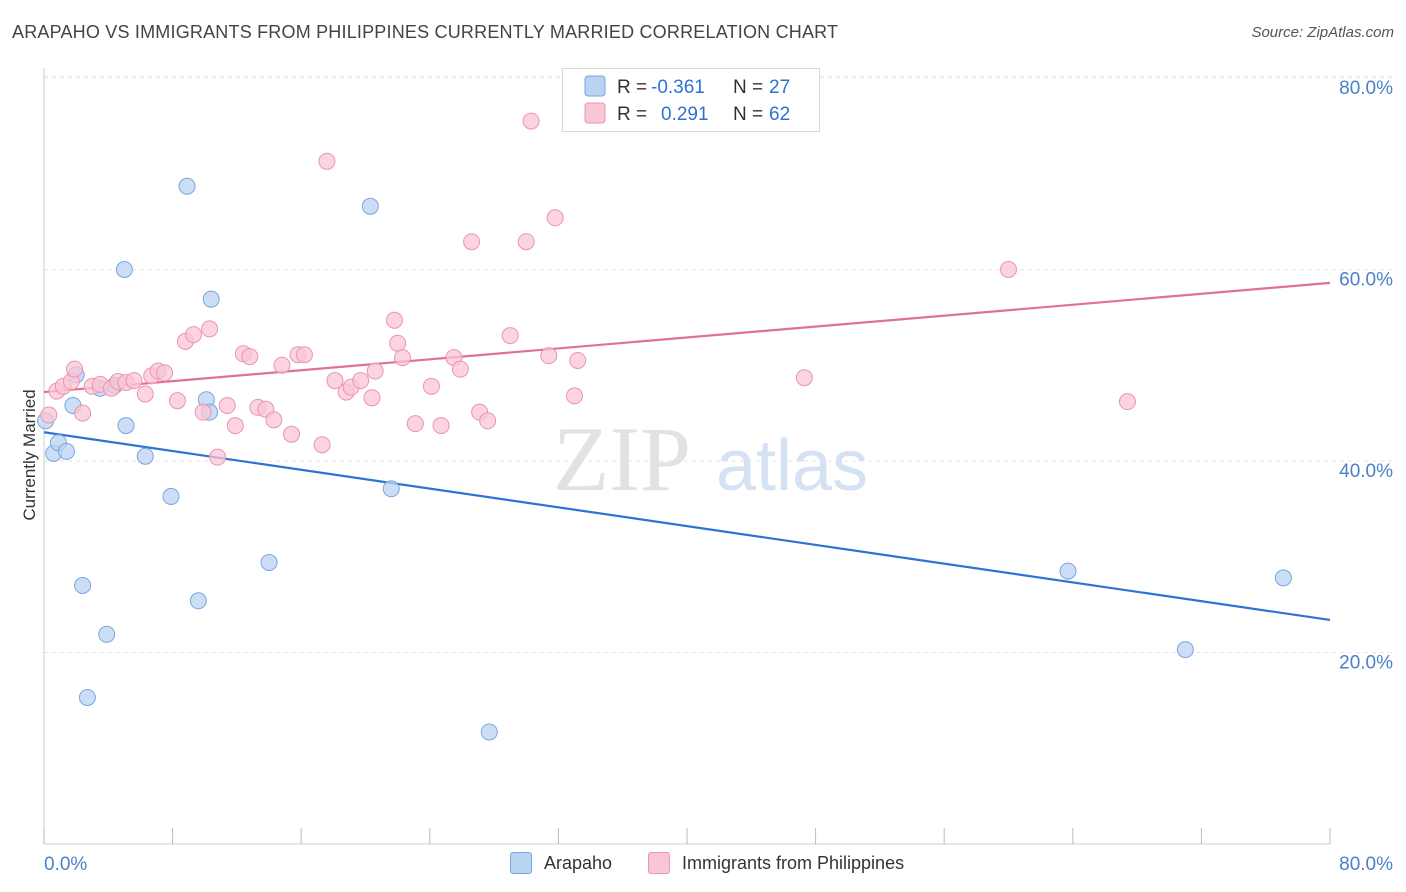  What do you see at coordinates (65, 864) in the screenshot?
I see `x-tick-label: 0.0%` at bounding box center [65, 864].